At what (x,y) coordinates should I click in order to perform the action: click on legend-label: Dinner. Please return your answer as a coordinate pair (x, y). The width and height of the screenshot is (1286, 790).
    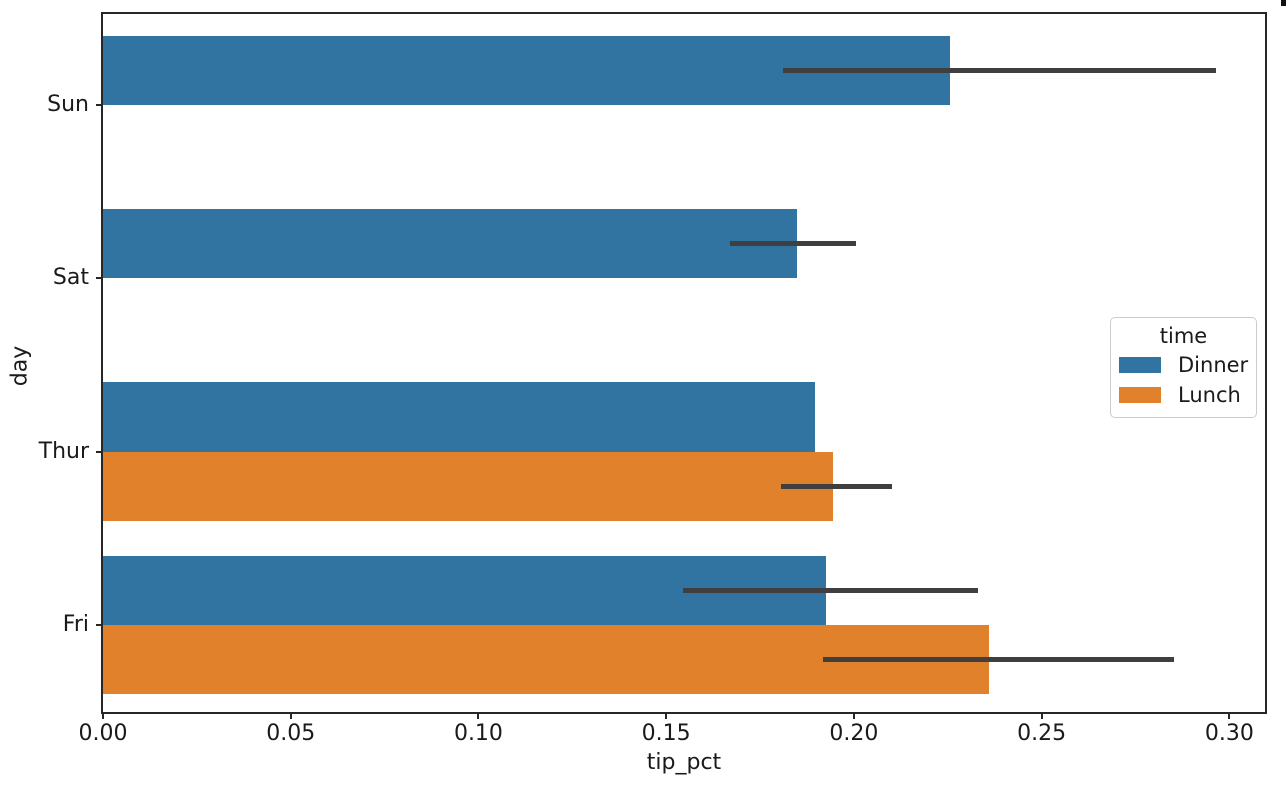
    Looking at the image, I should click on (1213, 365).